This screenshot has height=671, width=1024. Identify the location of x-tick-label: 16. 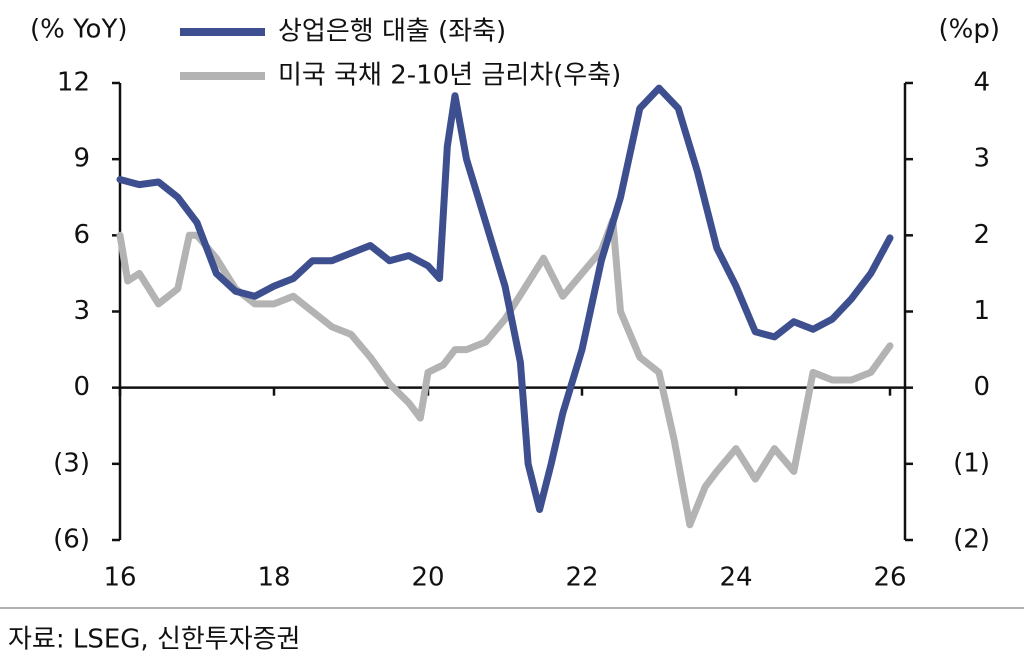
(119, 578).